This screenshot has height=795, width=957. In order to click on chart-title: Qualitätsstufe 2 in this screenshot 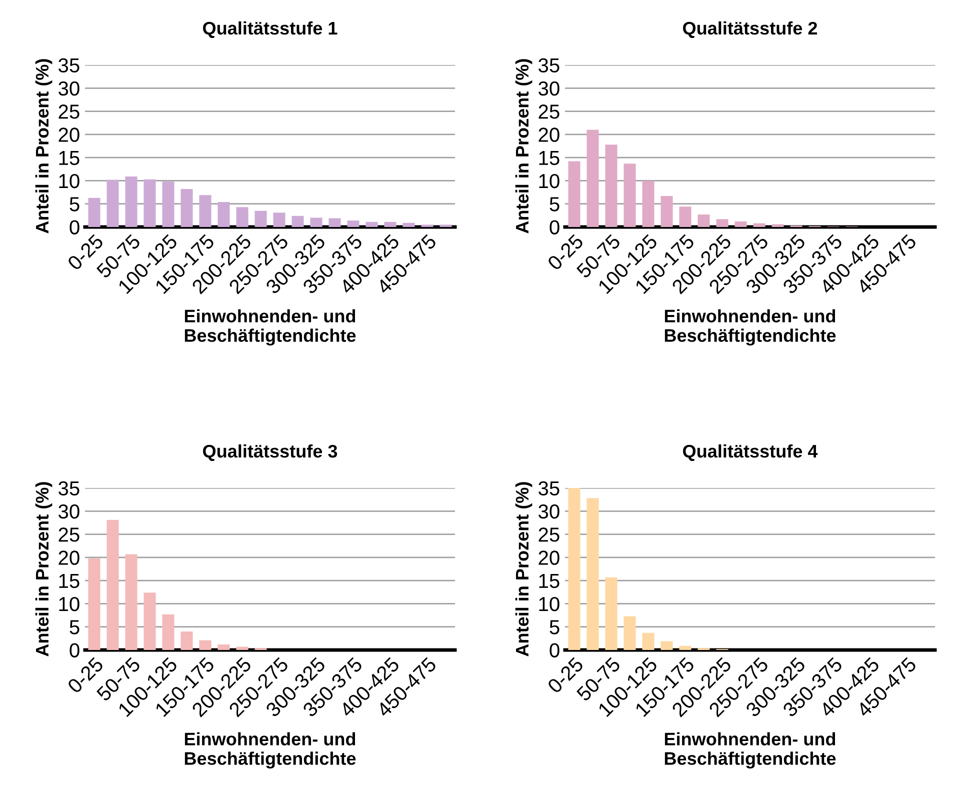, I will do `click(750, 29)`.